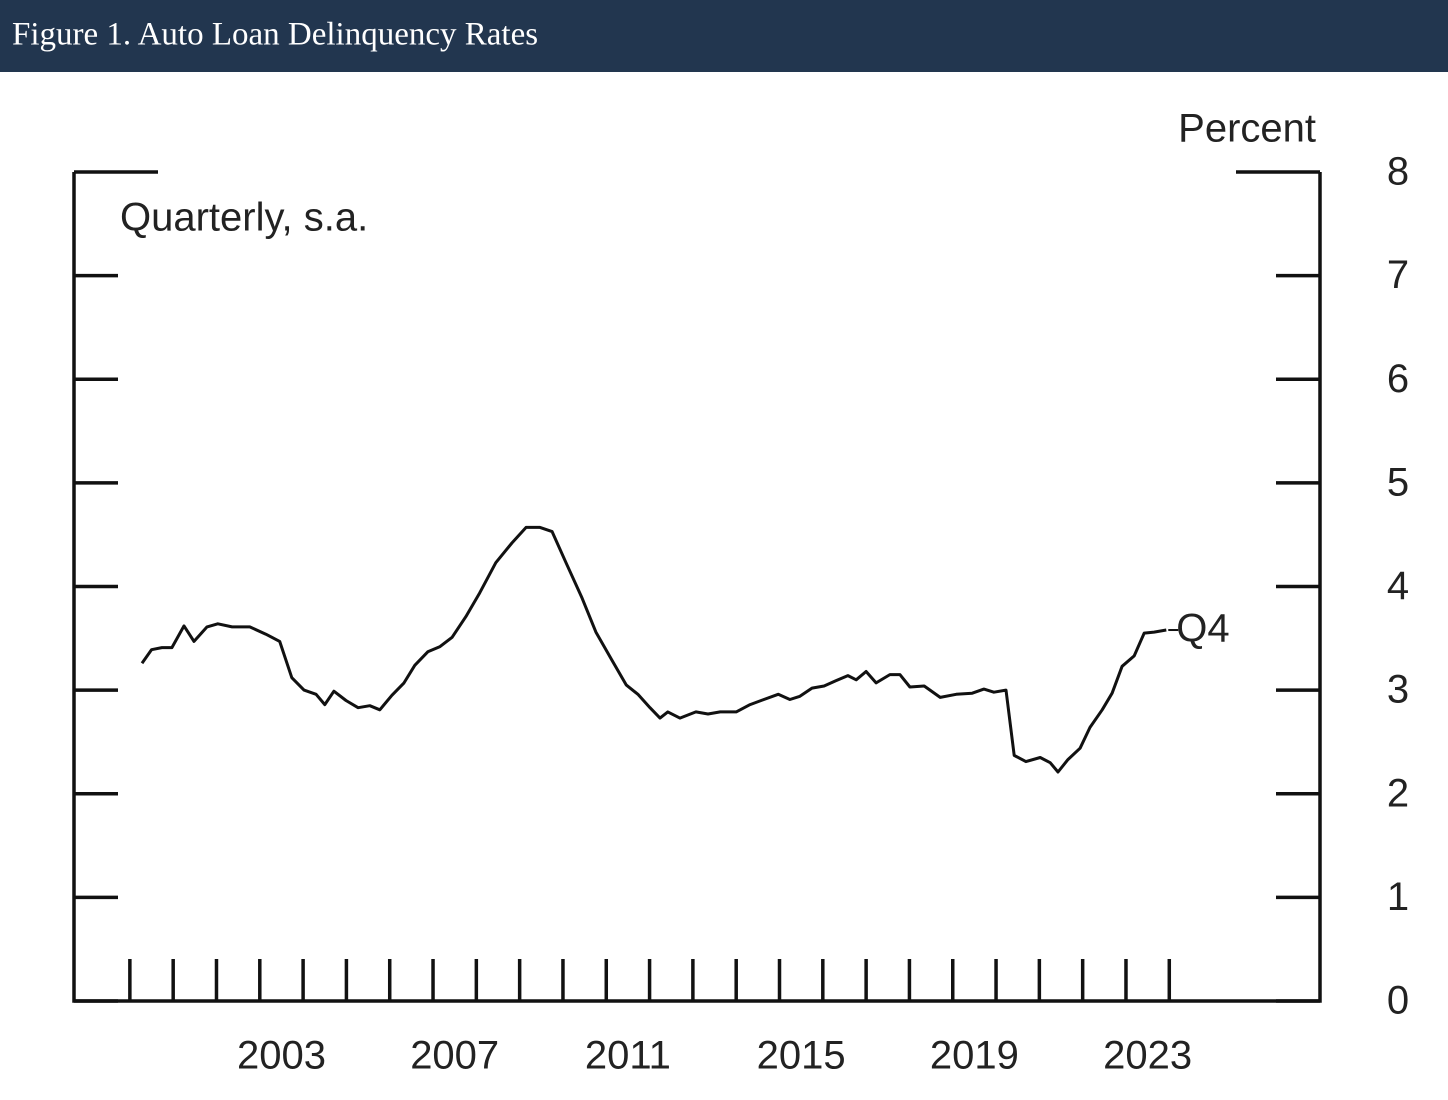 This screenshot has height=1100, width=1448. Describe the element at coordinates (724, 36) in the screenshot. I see `header-bar` at that location.